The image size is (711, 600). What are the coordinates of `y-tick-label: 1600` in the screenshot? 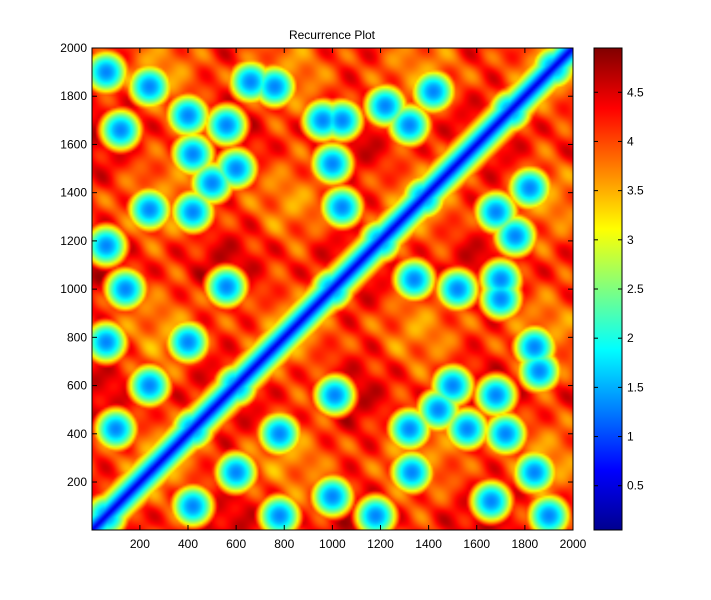 It's located at (73, 144).